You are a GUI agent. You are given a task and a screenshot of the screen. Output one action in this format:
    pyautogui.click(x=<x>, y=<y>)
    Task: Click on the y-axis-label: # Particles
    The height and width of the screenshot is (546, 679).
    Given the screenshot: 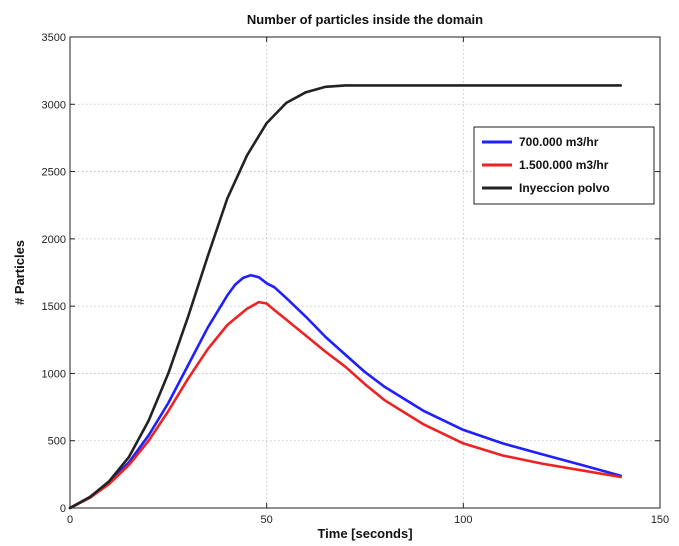 What is the action you would take?
    pyautogui.click(x=19, y=272)
    